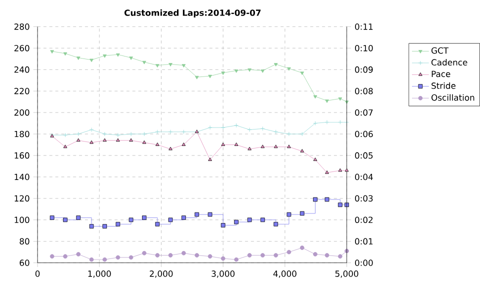  I want to click on x-tick-label: 4,000, so click(284, 274).